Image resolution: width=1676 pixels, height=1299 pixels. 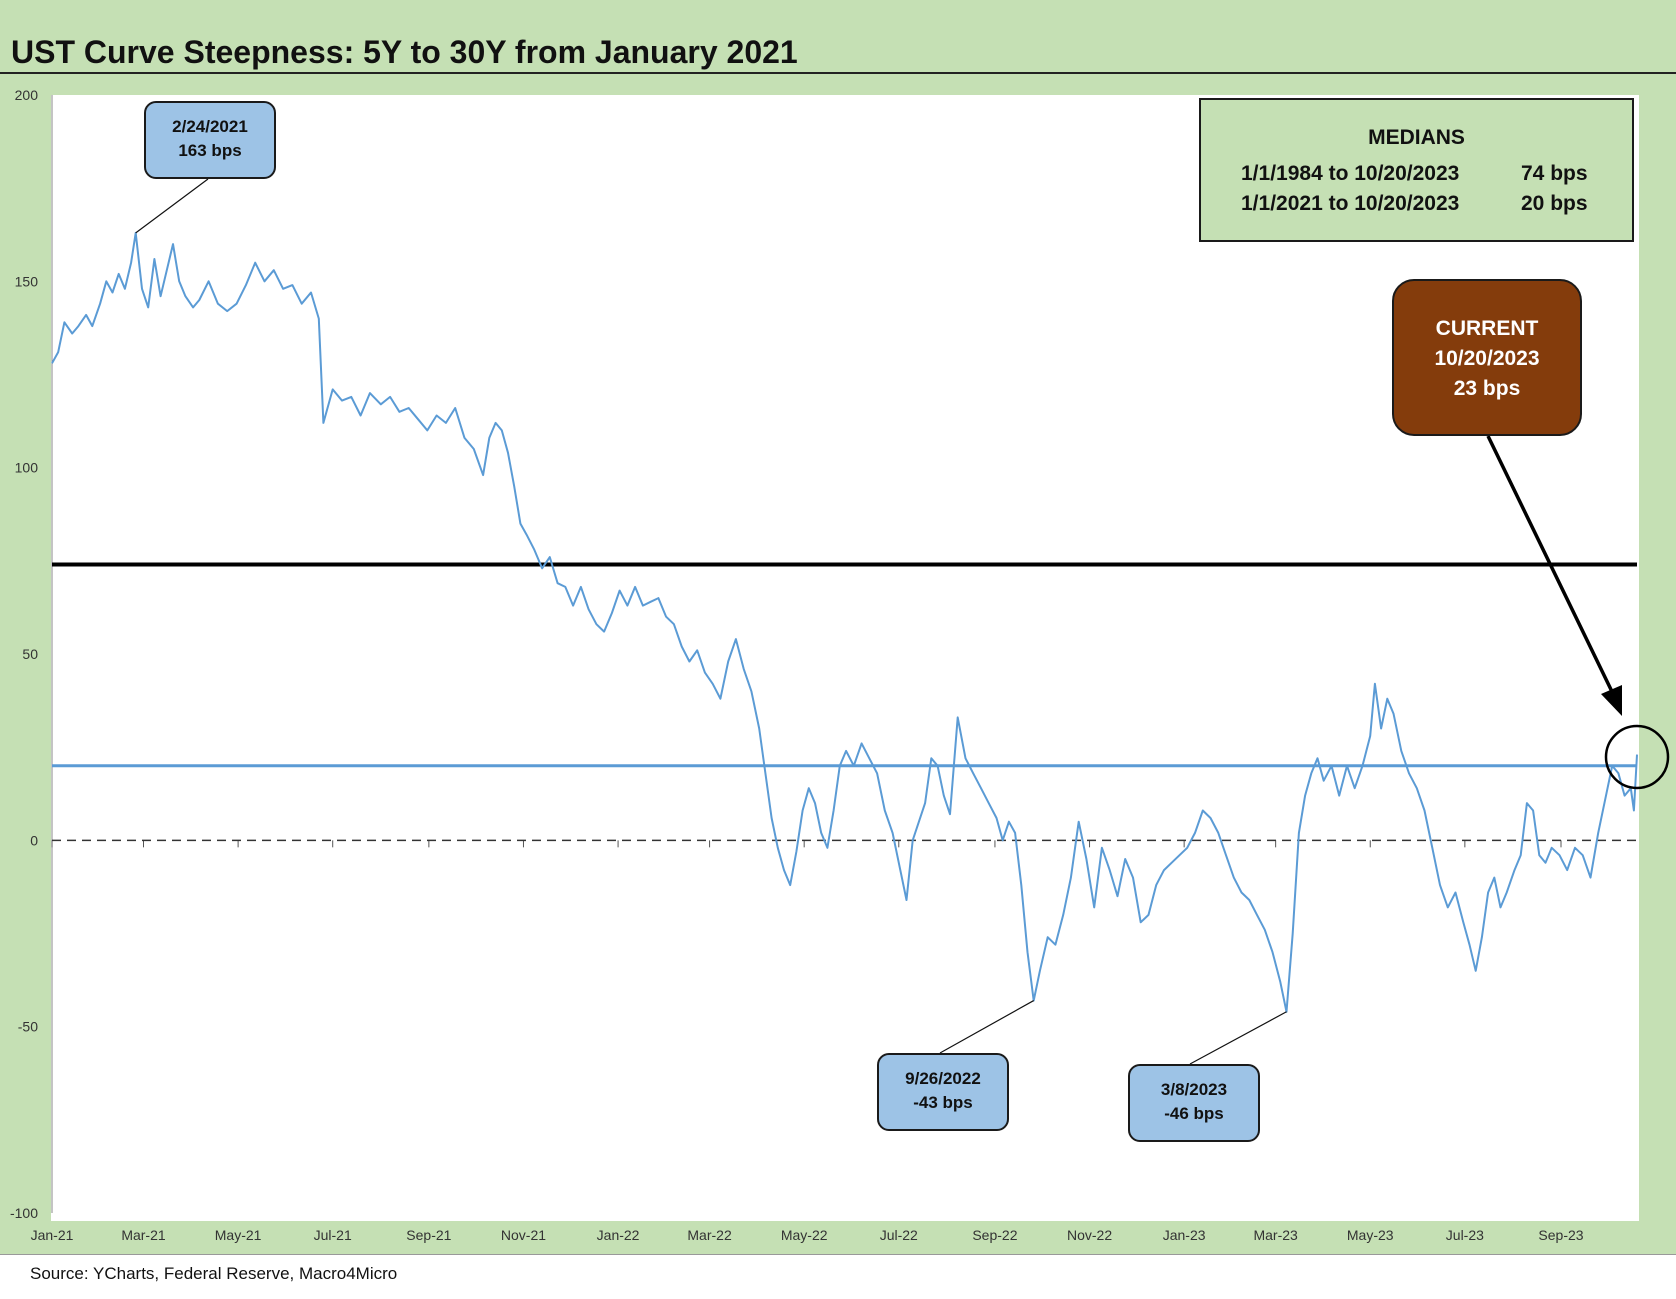 I want to click on callout-trough-2023: 3/8/2023 -46 bps, so click(x=1194, y=1103).